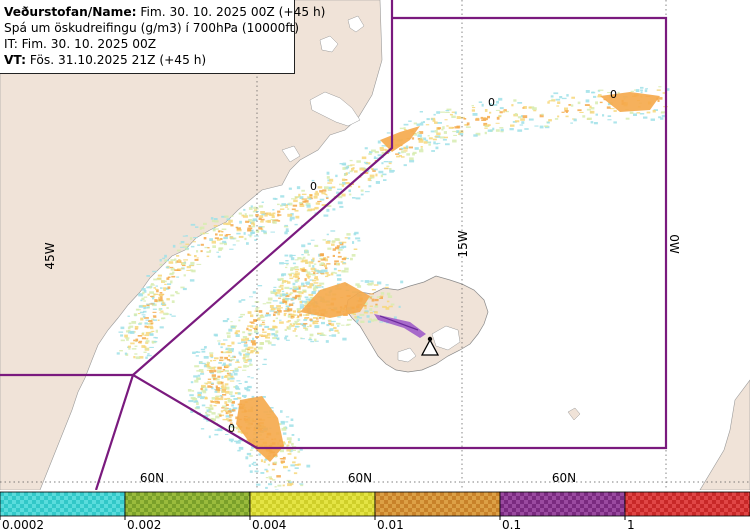 This screenshot has width=750, height=532. What do you see at coordinates (375, 504) in the screenshot?
I see `legend-swatches` at bounding box center [375, 504].